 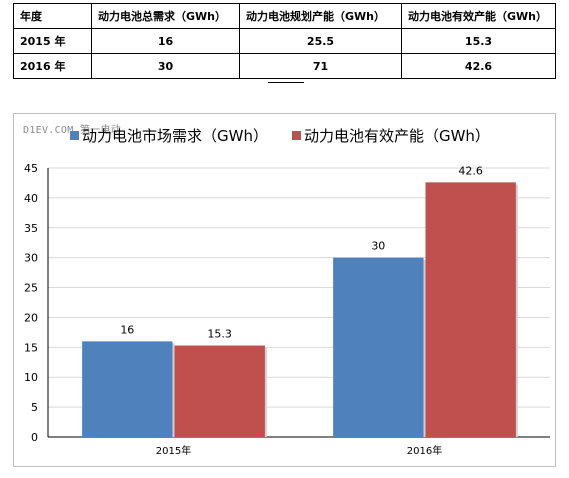 What do you see at coordinates (31, 377) in the screenshot?
I see `y-tick-label: 10` at bounding box center [31, 377].